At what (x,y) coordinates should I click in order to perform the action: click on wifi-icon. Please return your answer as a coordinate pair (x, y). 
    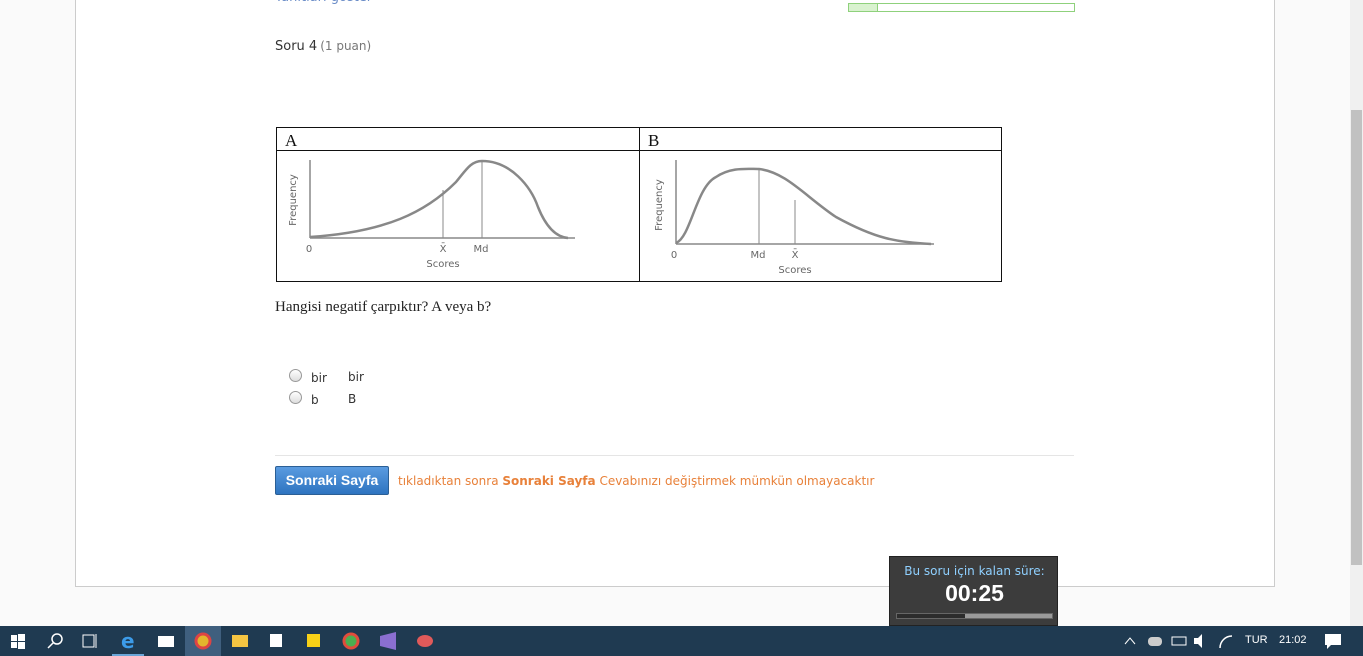
    Looking at the image, I should click on (1226, 642).